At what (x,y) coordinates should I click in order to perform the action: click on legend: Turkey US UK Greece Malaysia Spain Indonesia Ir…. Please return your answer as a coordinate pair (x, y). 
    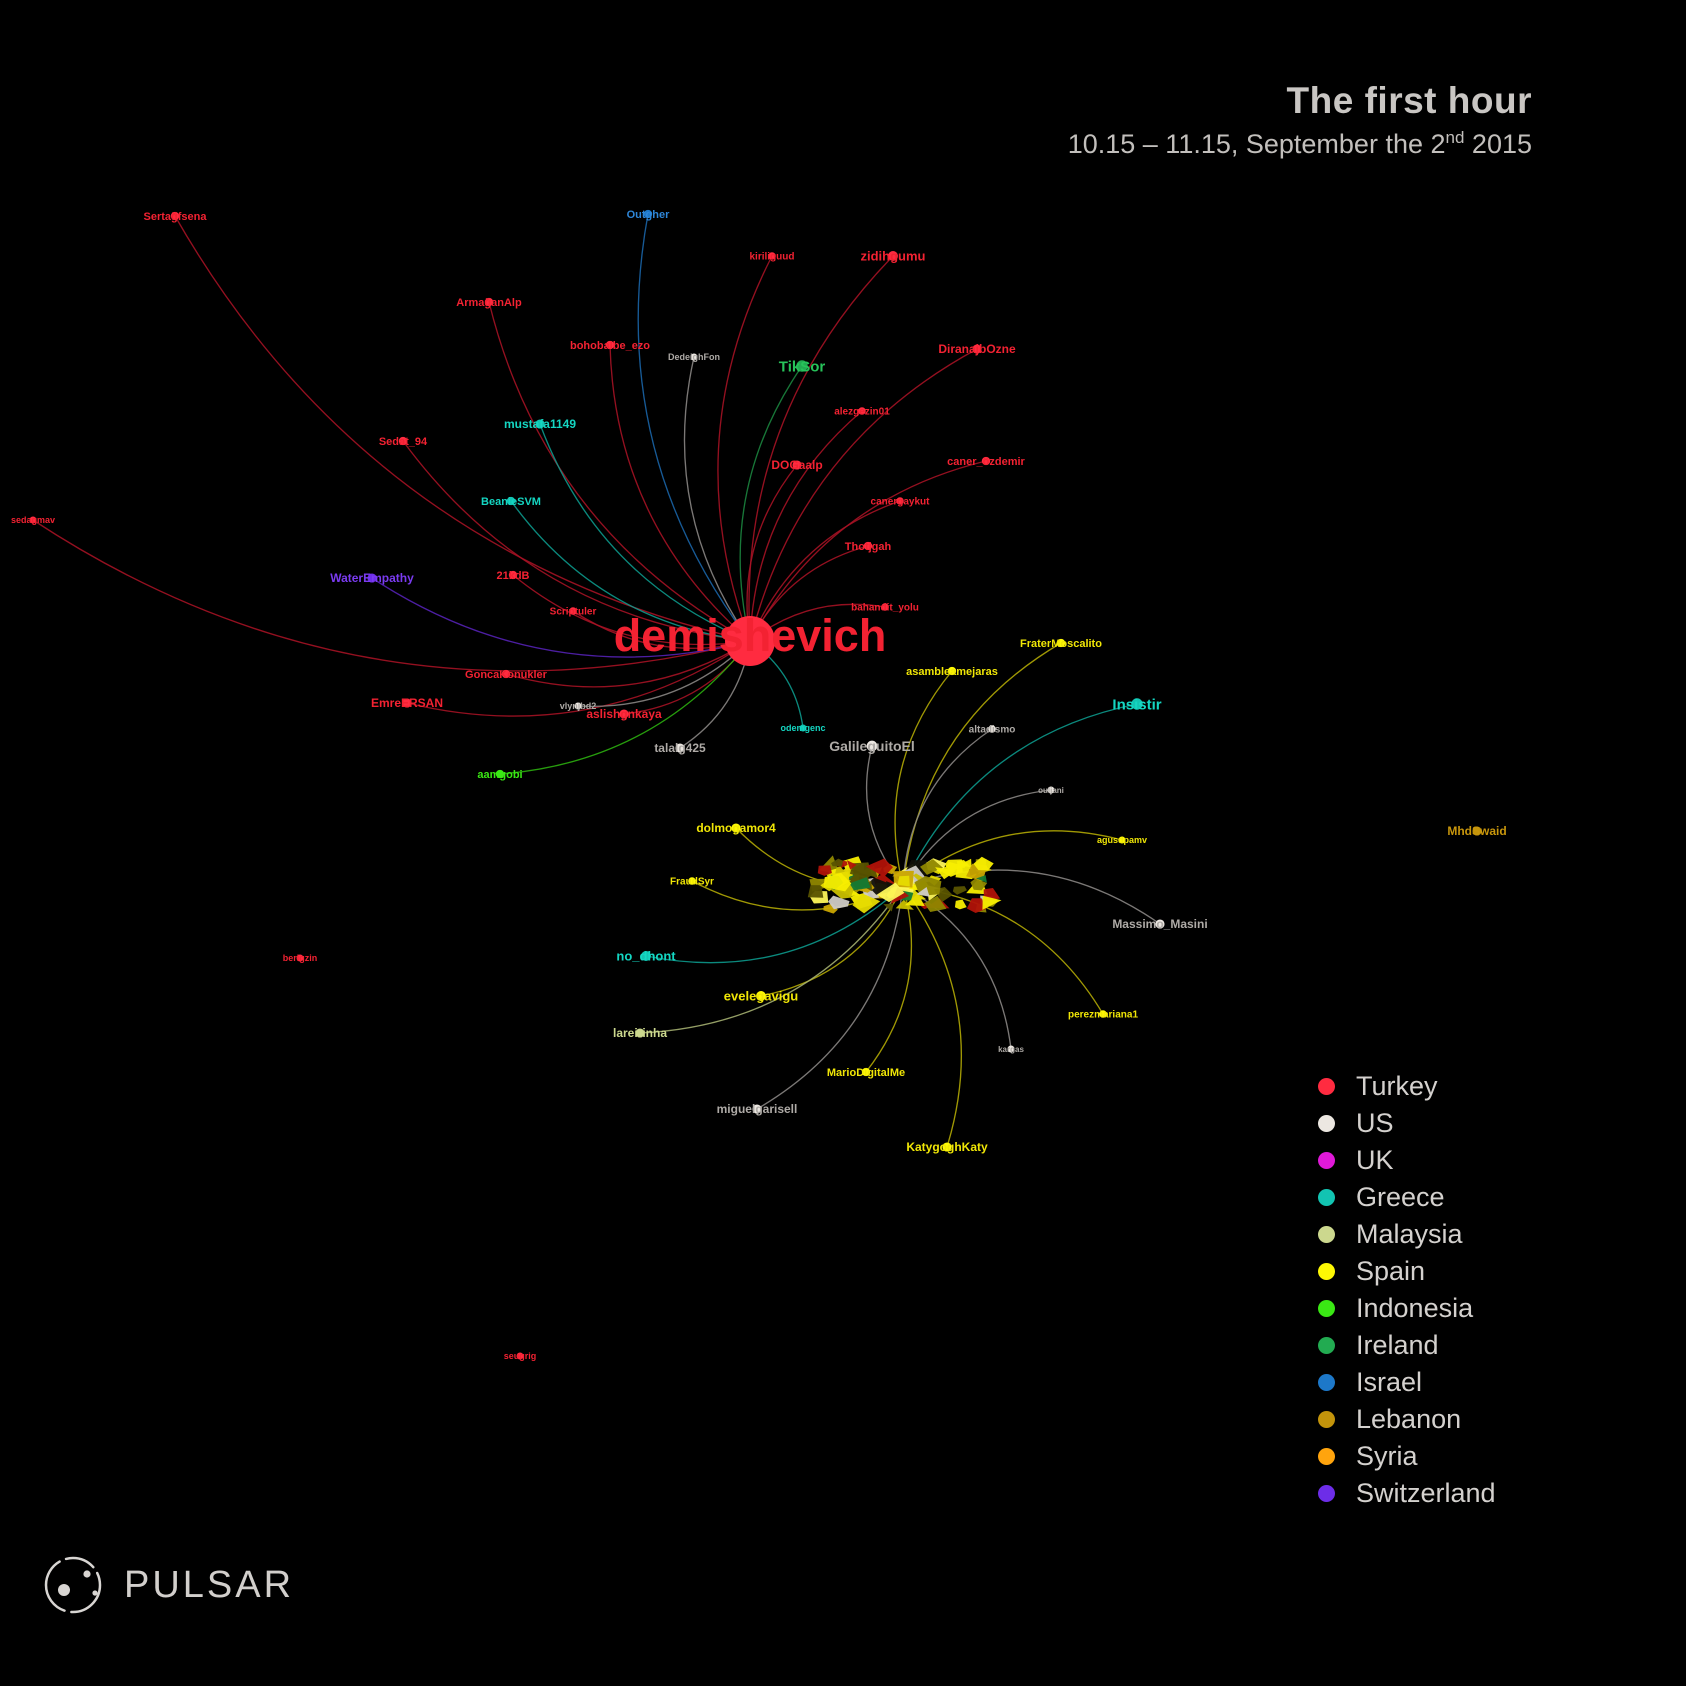
    Looking at the image, I should click on (1407, 1290).